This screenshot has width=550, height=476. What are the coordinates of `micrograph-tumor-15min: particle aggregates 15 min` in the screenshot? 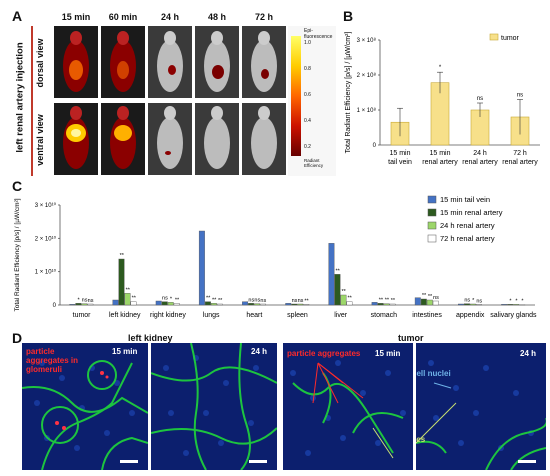 It's located at (348, 406).